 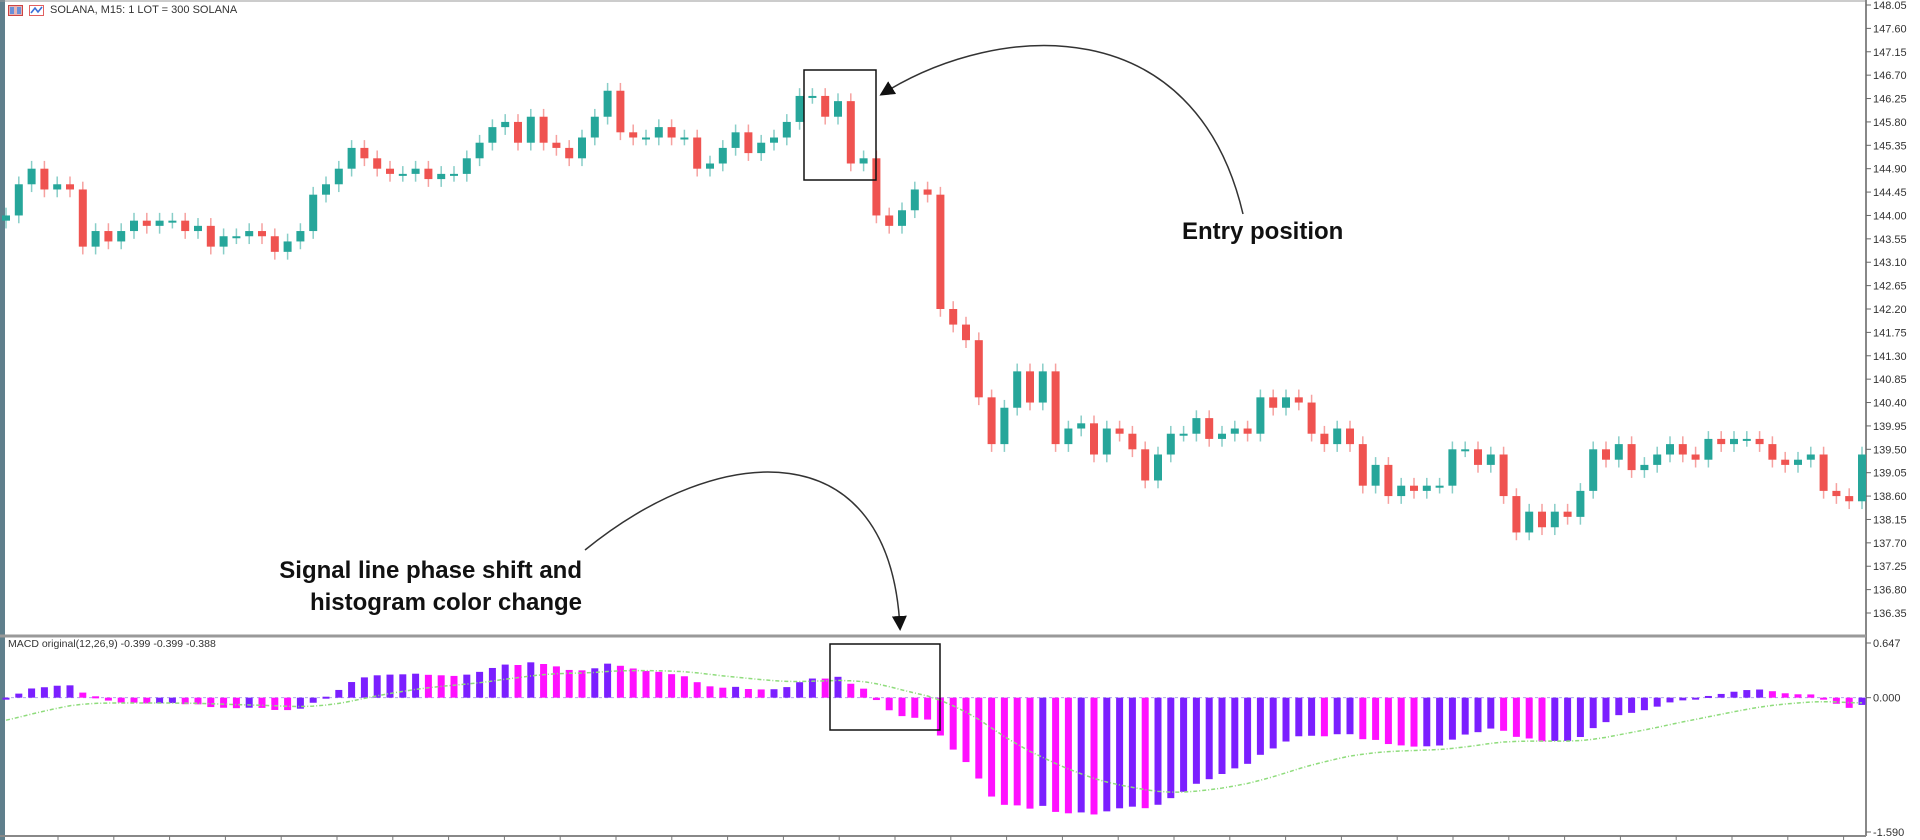 What do you see at coordinates (122, 10) in the screenshot?
I see `chart-header: SOLANA, M15: 1 LOT = 300 SOLANA` at bounding box center [122, 10].